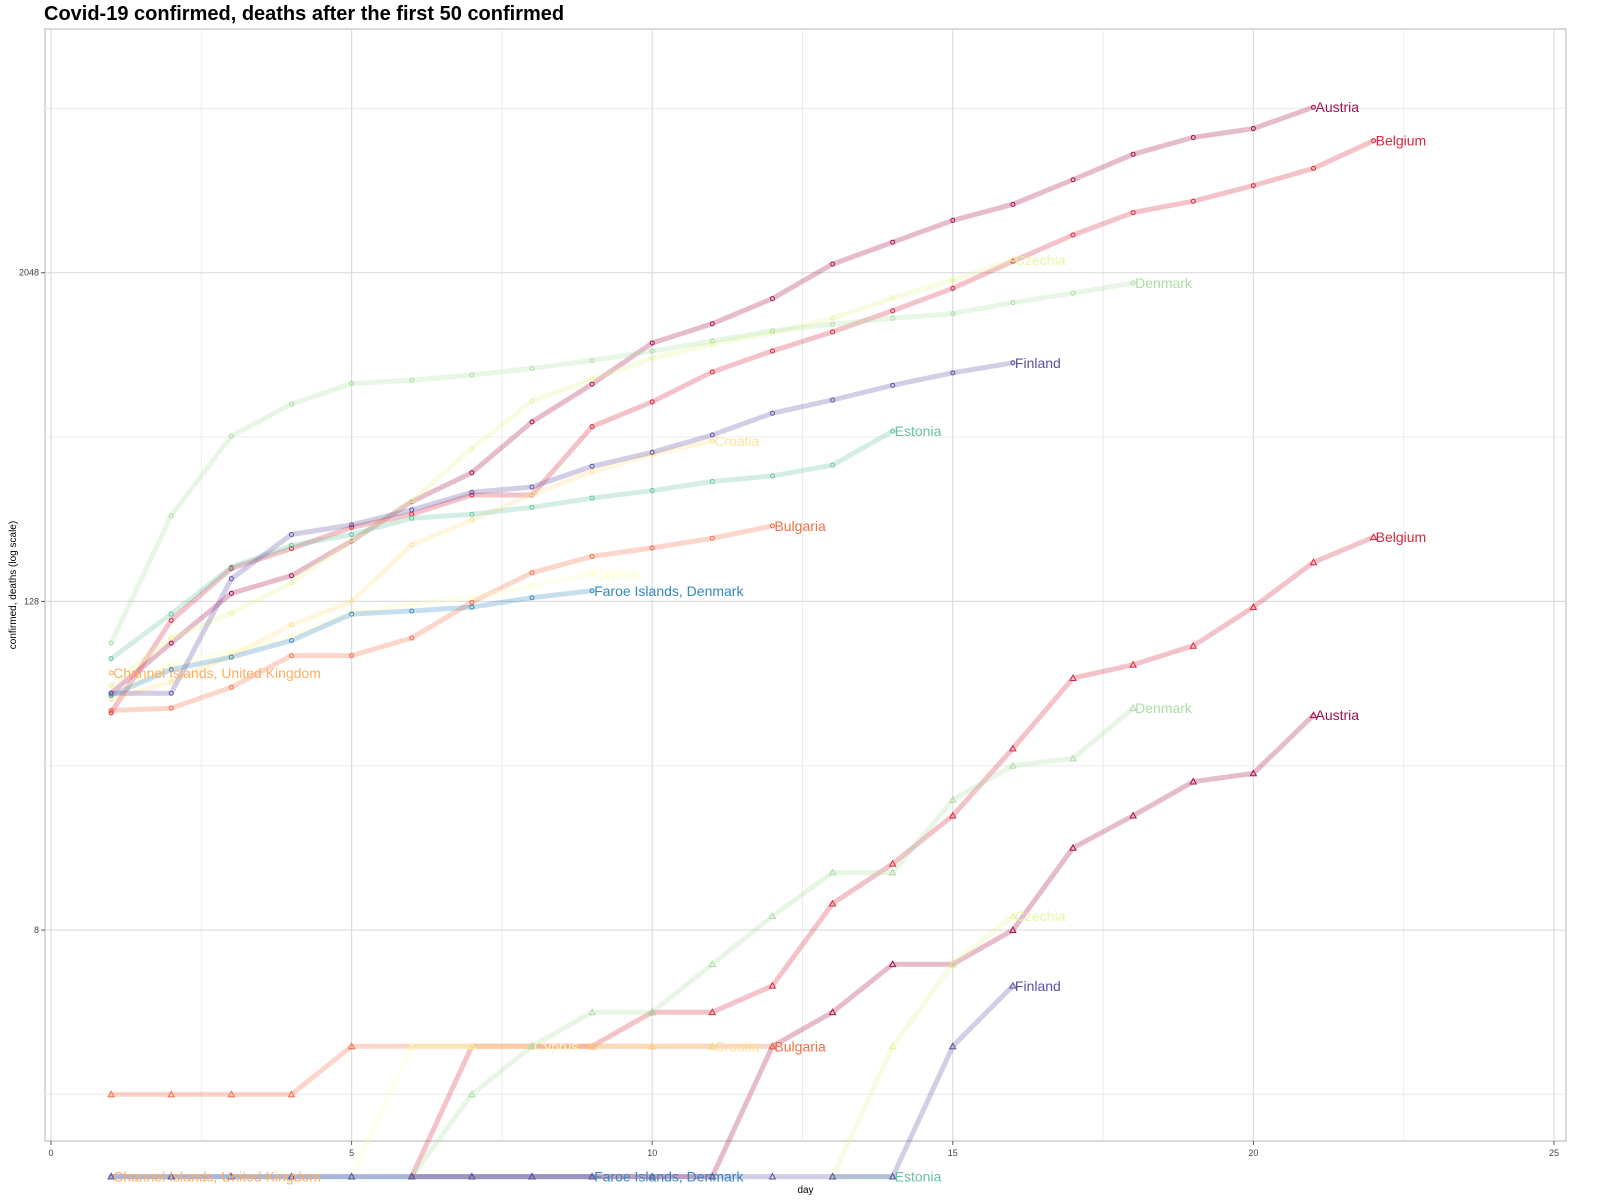  What do you see at coordinates (918, 1177) in the screenshot?
I see `series-label: Estonia` at bounding box center [918, 1177].